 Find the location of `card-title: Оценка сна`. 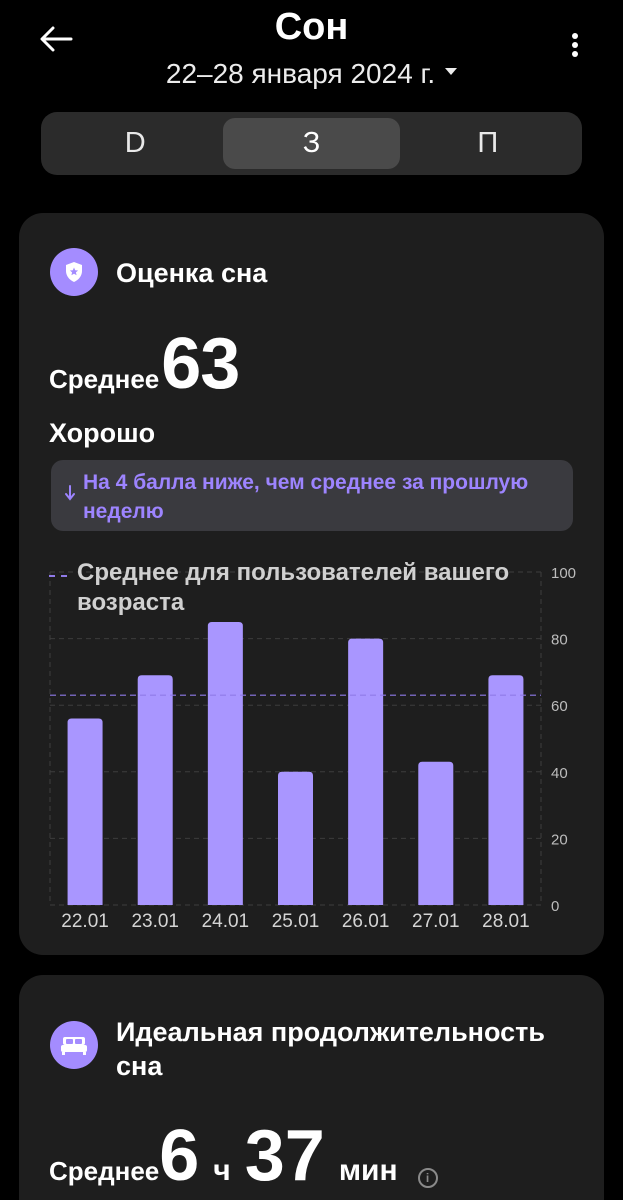

card-title: Оценка сна is located at coordinates (192, 273).